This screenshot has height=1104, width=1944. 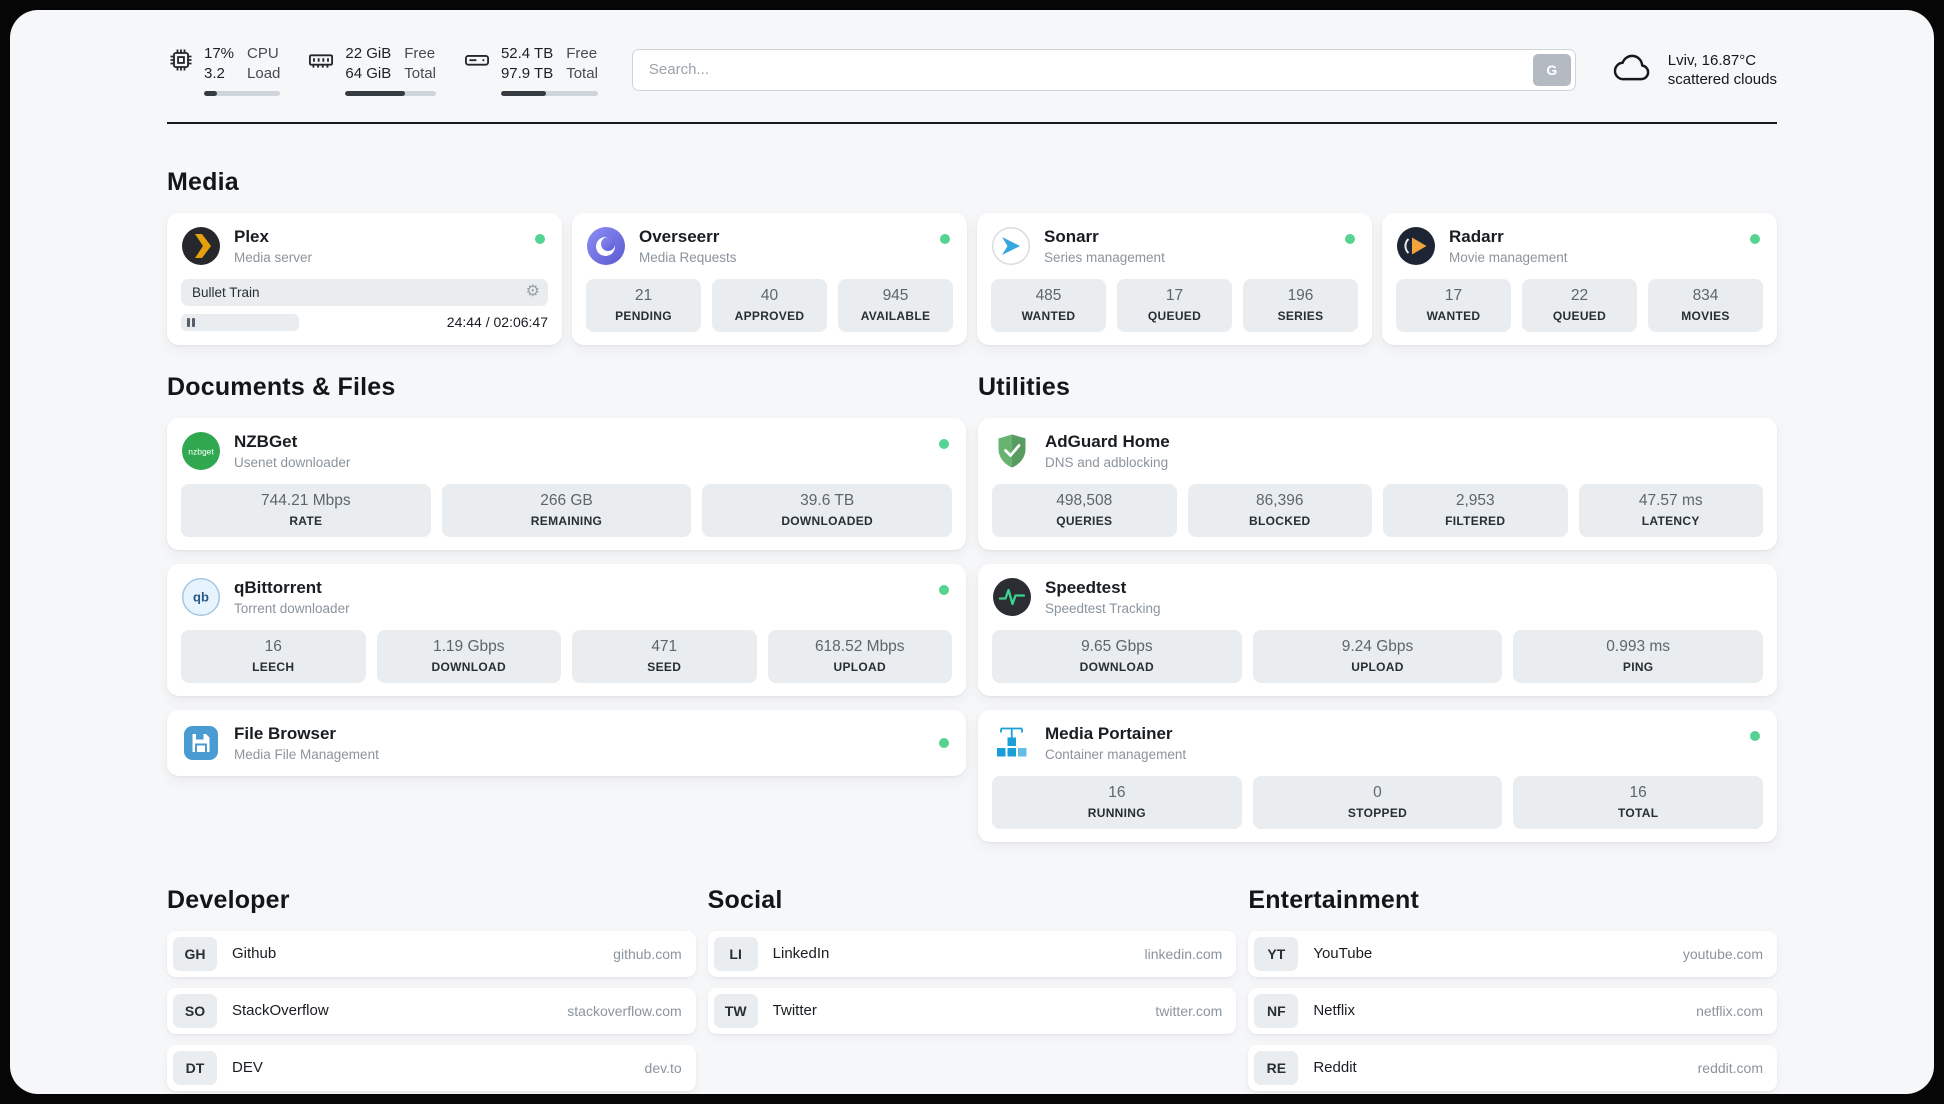 What do you see at coordinates (1730, 1067) in the screenshot?
I see `bookmark-url: reddit.com` at bounding box center [1730, 1067].